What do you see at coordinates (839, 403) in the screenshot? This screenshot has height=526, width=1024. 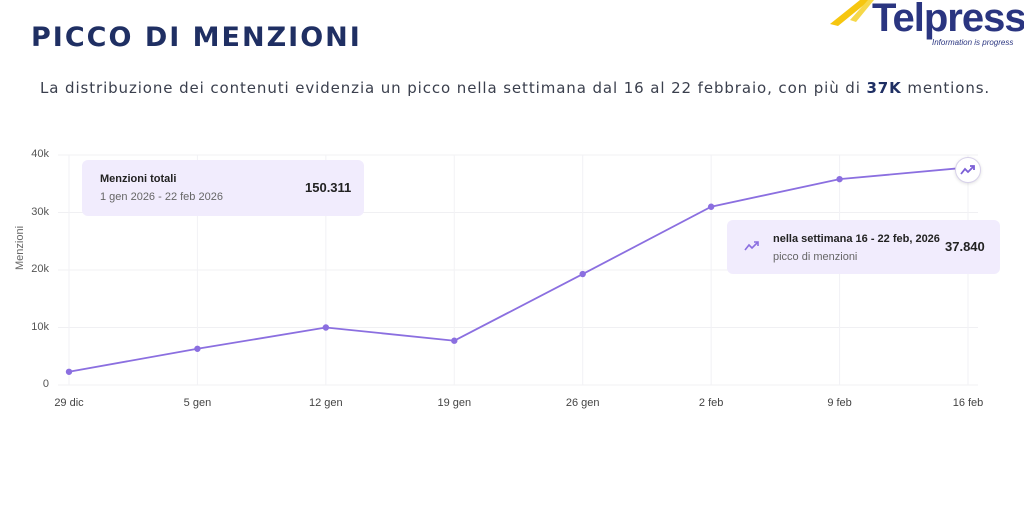 I see `x-tick-label: 9 feb` at bounding box center [839, 403].